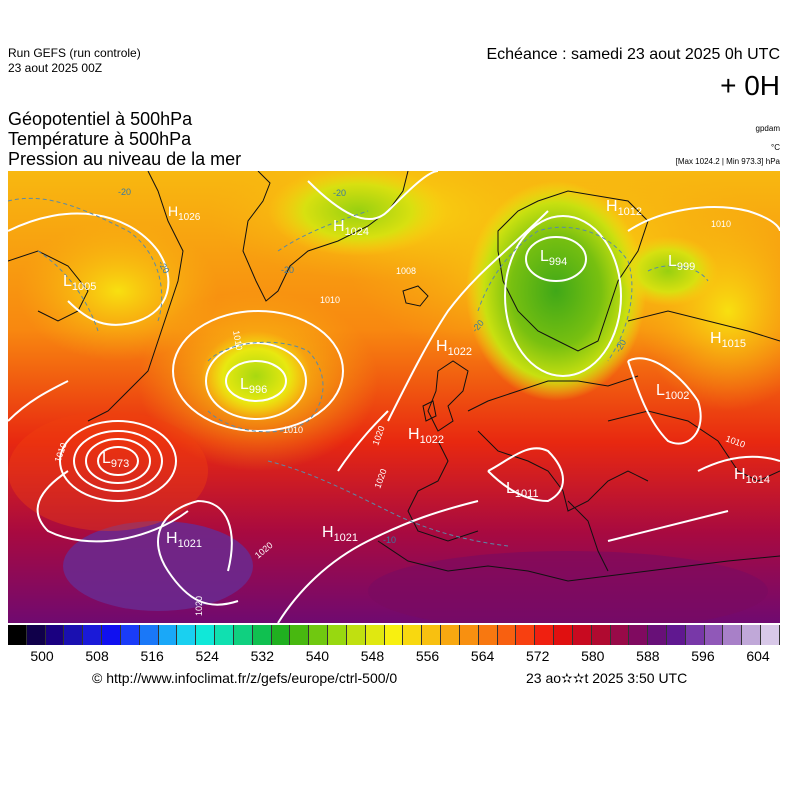  I want to click on isobar-label: 1008, so click(406, 271).